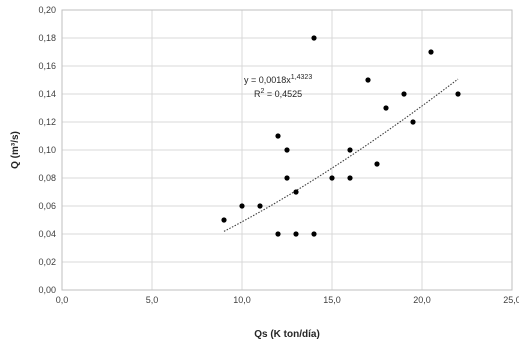  What do you see at coordinates (47, 234) in the screenshot?
I see `y-tick-label: 0,04` at bounding box center [47, 234].